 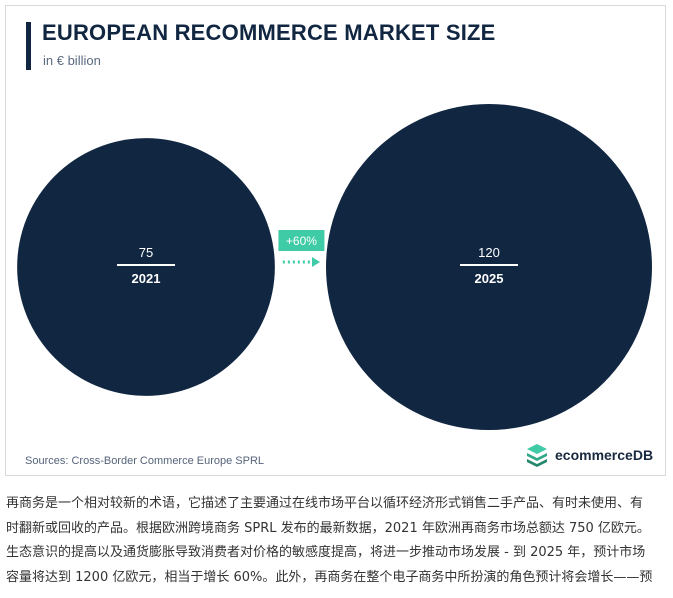 What do you see at coordinates (146, 252) in the screenshot?
I see `bubble-value-label: 75` at bounding box center [146, 252].